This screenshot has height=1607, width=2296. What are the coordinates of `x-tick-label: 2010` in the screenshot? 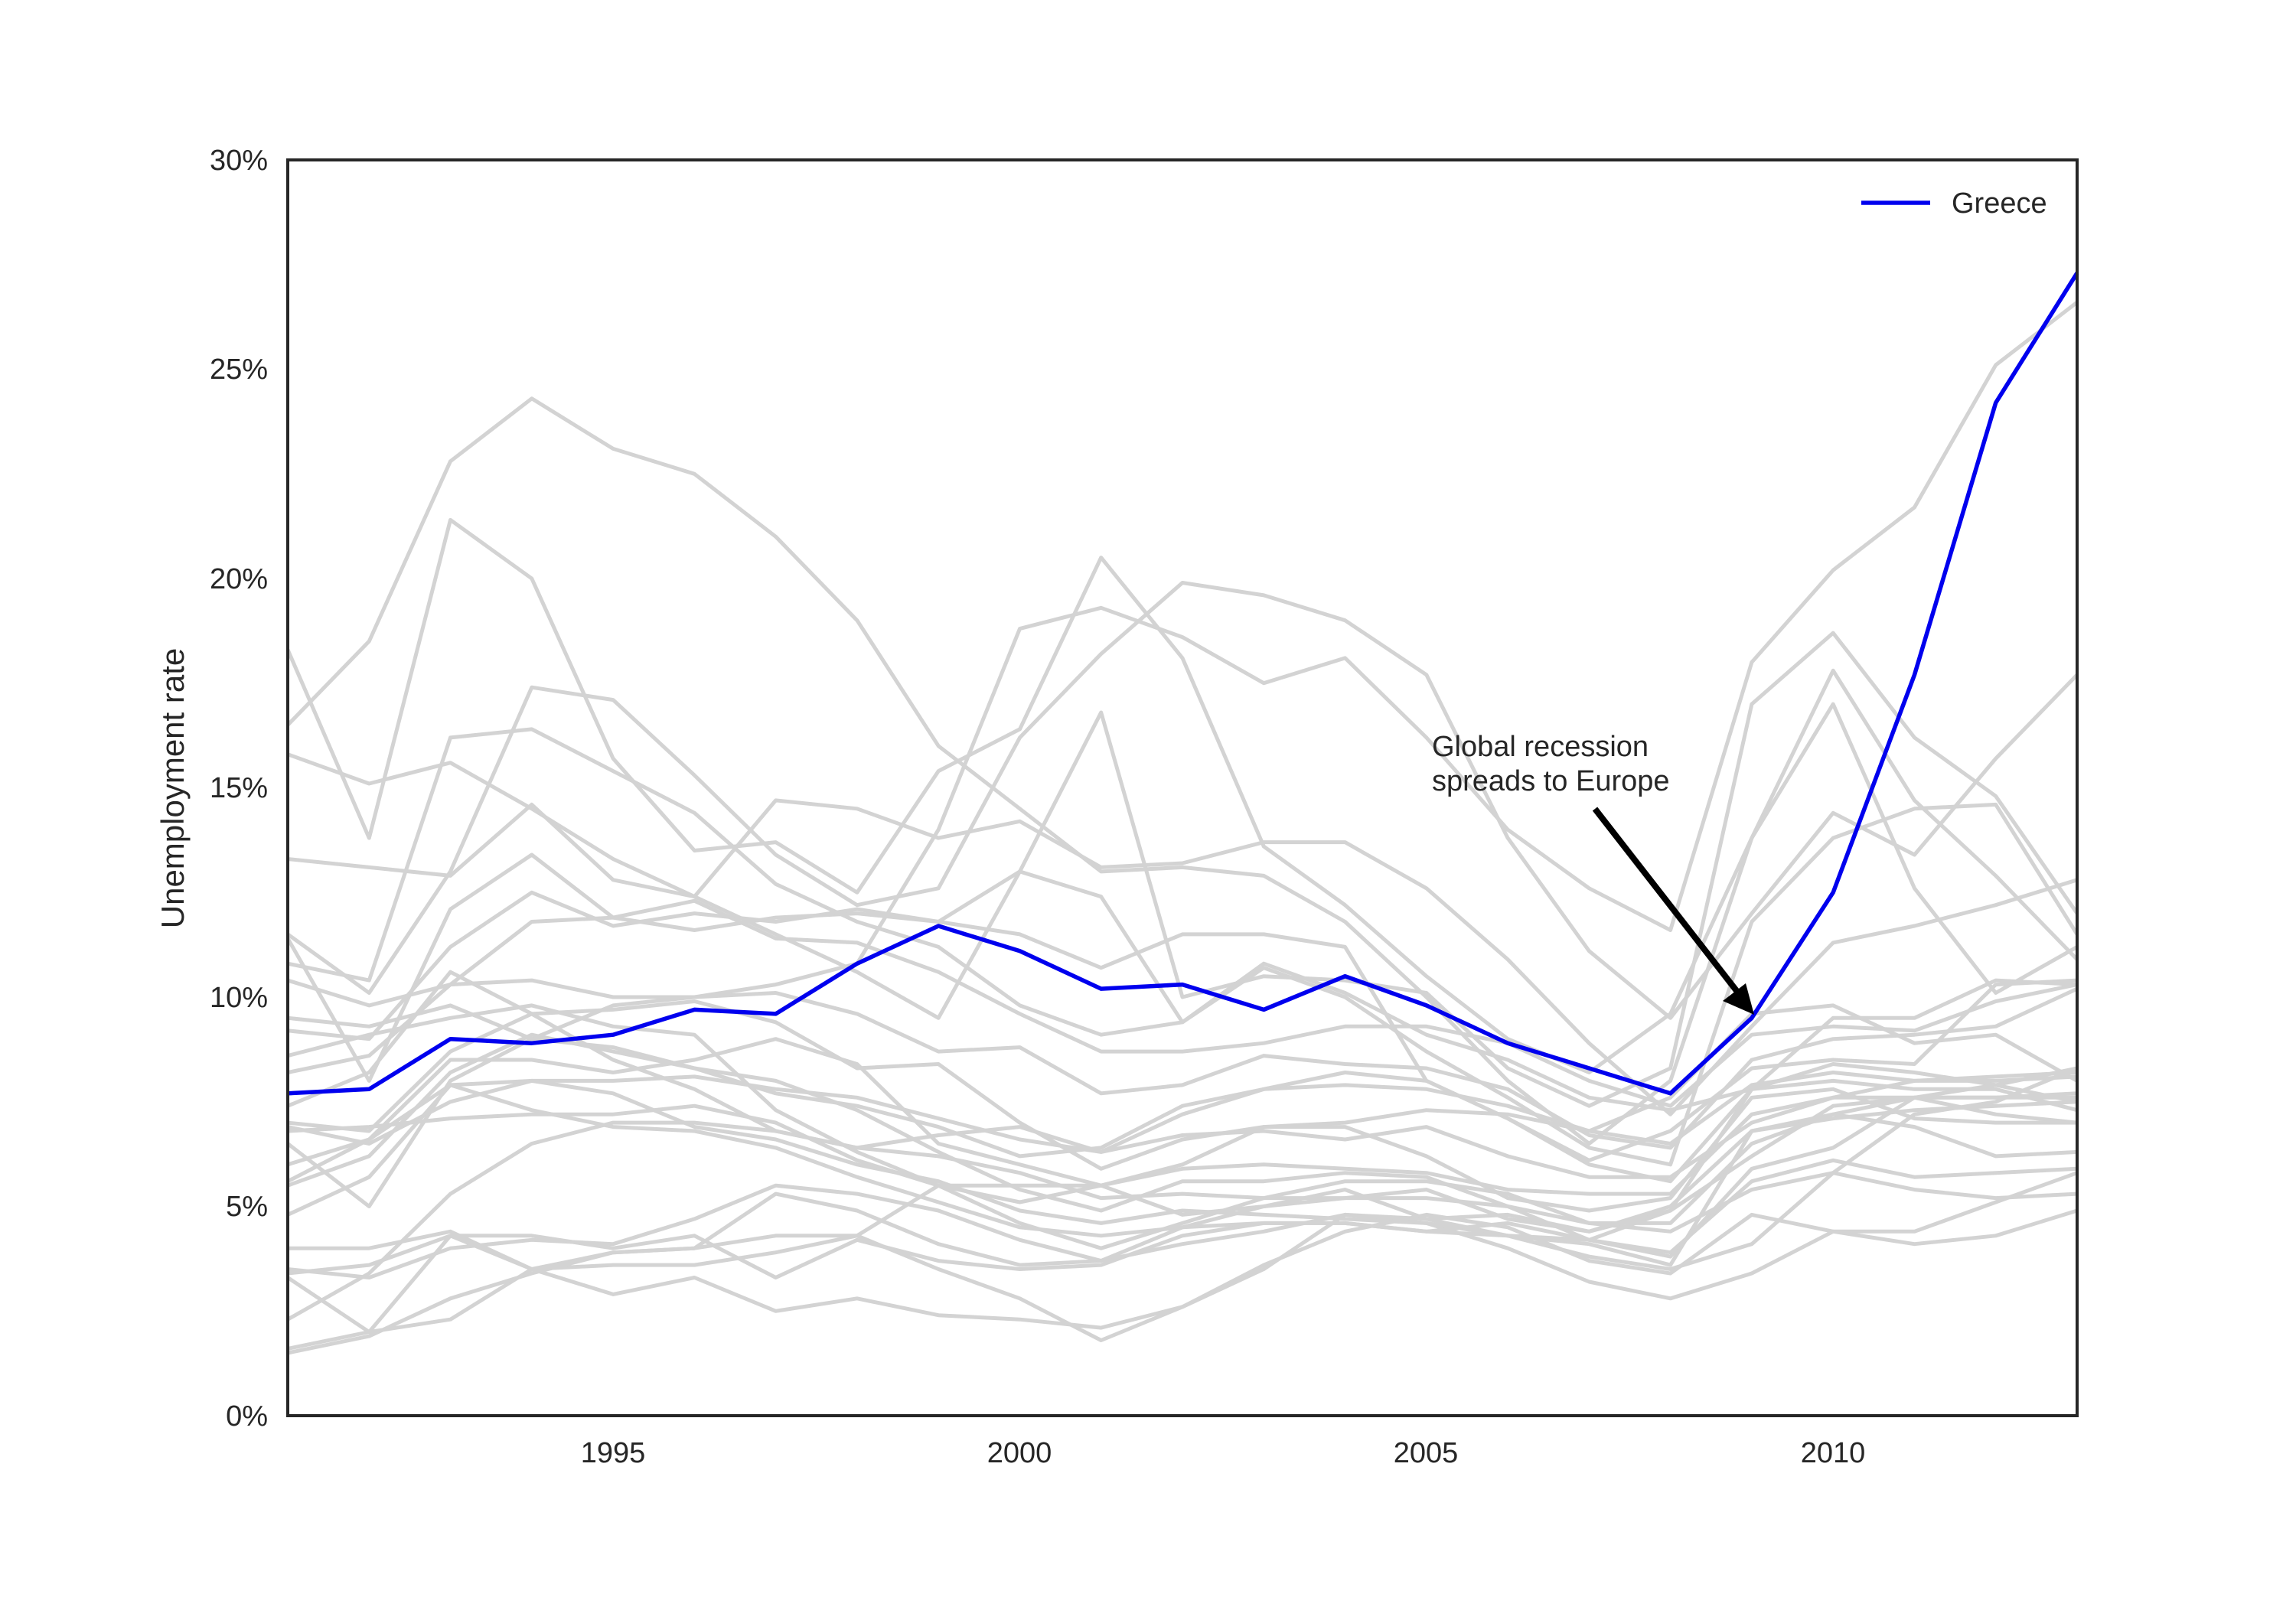 It's located at (1833, 1453).